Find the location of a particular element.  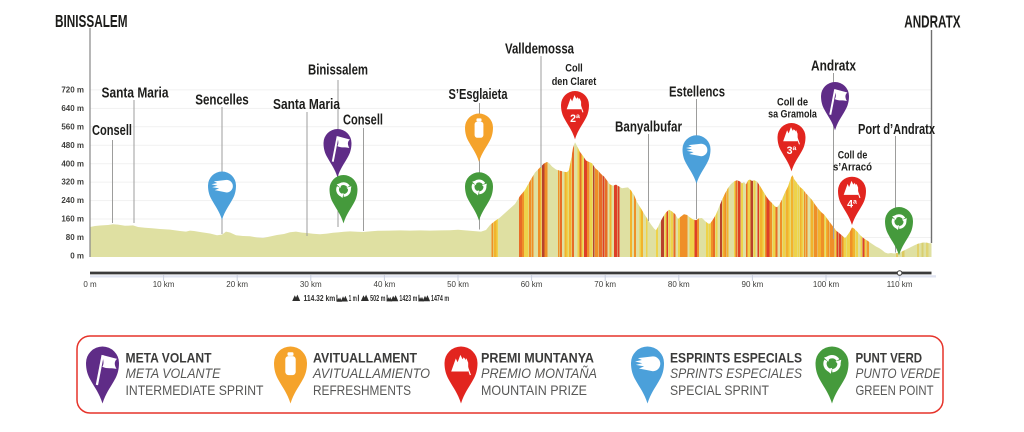

svg-text: 560 m is located at coordinates (72, 126).